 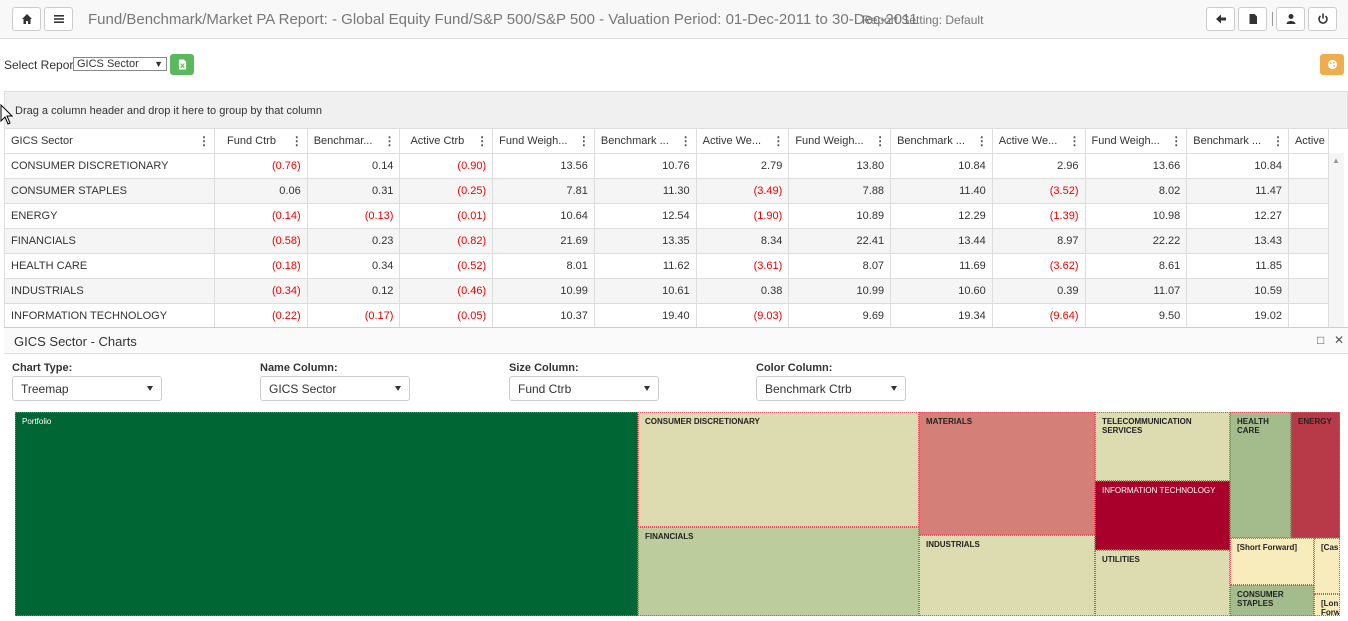 I want to click on treemap-cell-consumer-staples: CONSUMER STAPLES, so click(x=1272, y=600).